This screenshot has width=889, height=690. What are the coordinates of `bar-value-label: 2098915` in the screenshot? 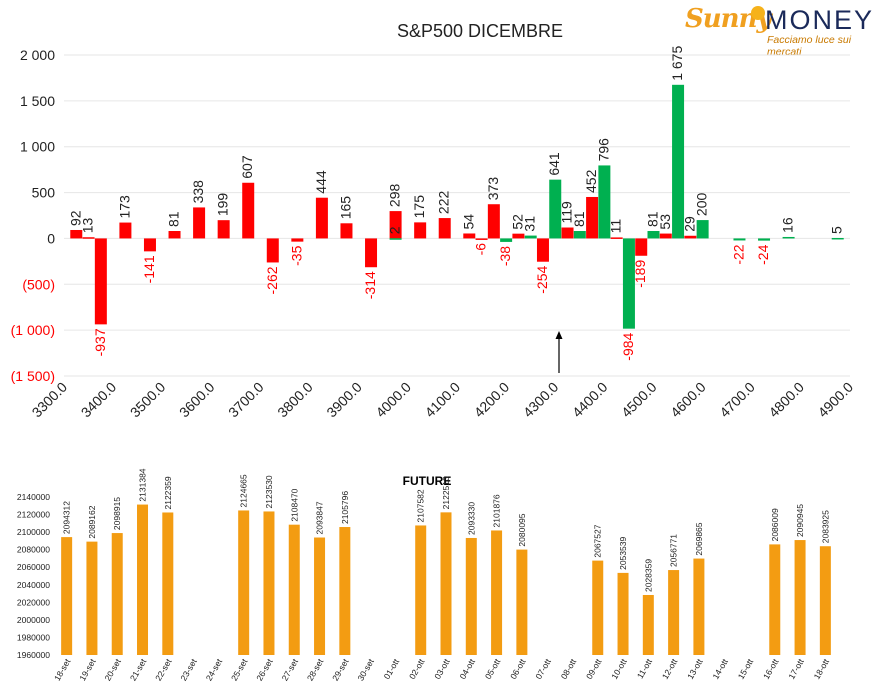 It's located at (117, 513).